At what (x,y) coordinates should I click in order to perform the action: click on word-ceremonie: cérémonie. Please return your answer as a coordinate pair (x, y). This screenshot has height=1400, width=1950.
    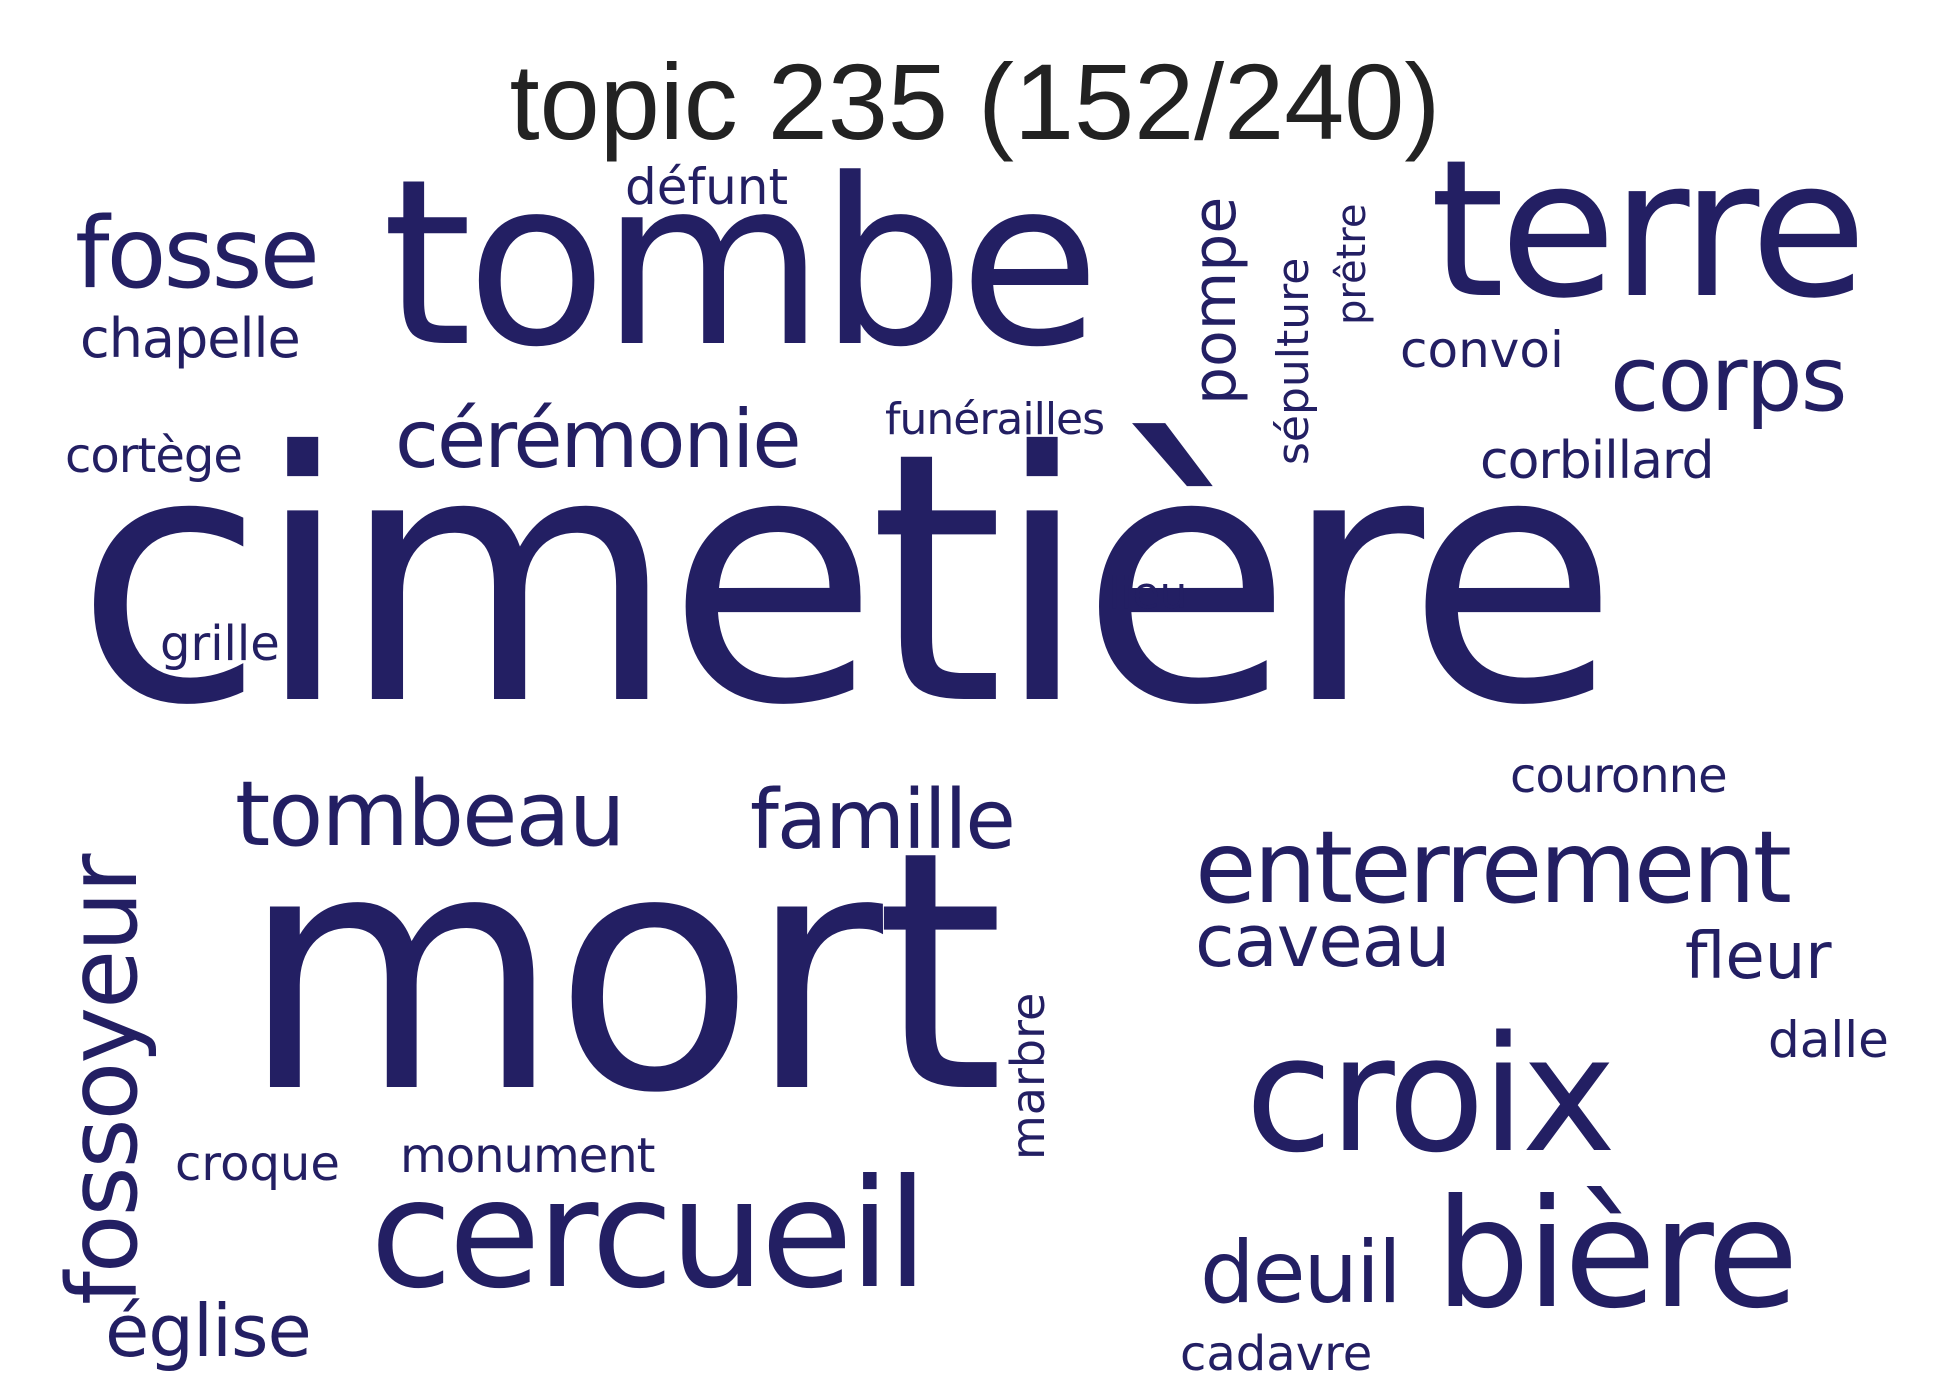
    Looking at the image, I should click on (598, 439).